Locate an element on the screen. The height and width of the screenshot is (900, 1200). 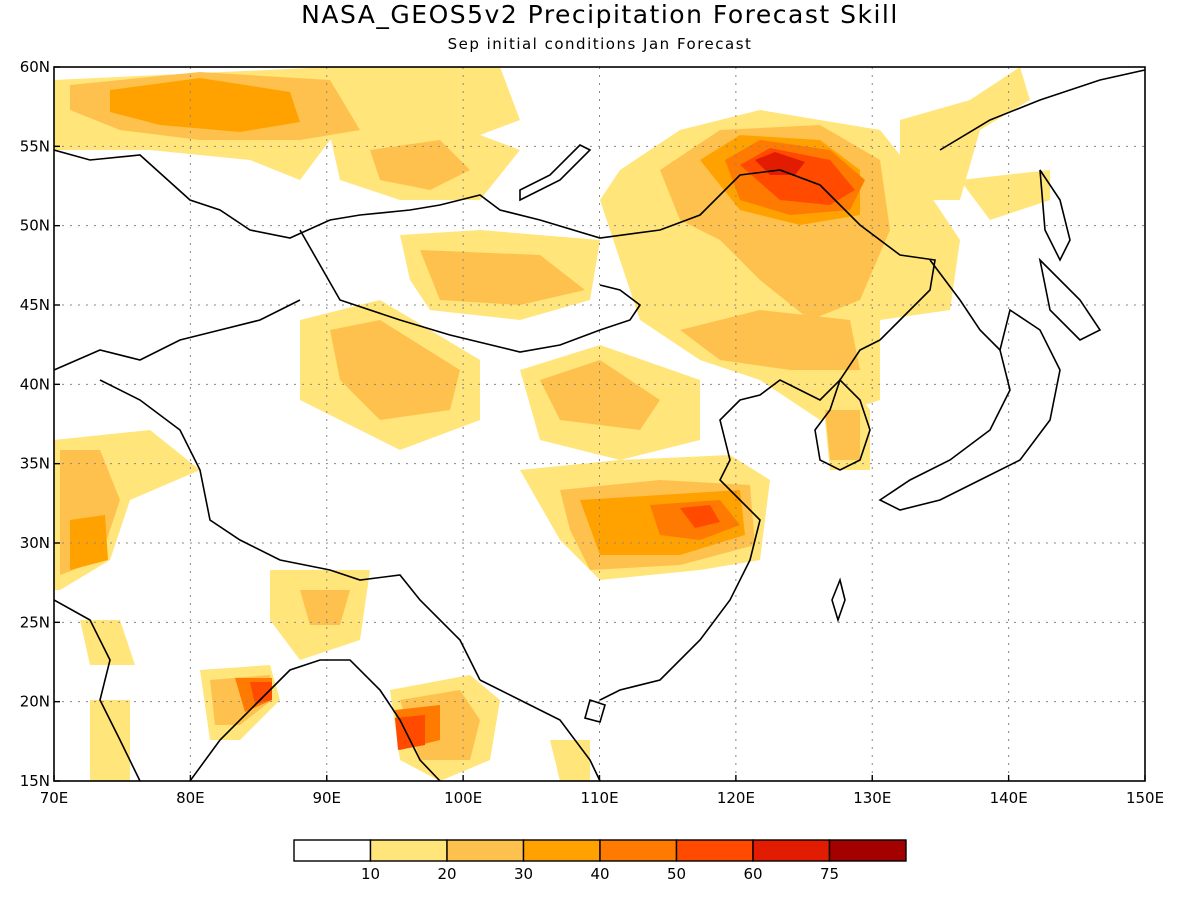
coast-taiwan is located at coordinates (838, 600).